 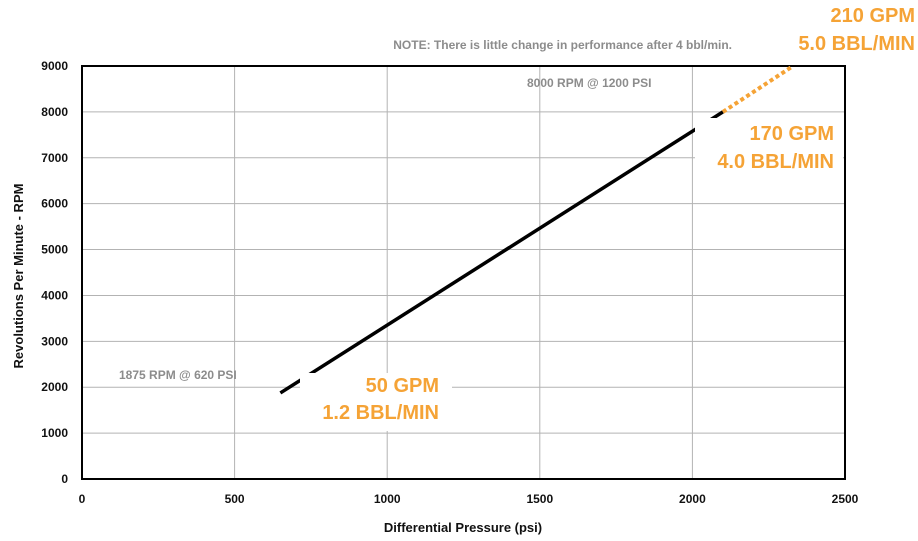 What do you see at coordinates (792, 134) in the screenshot?
I see `flow-label-2-gpm: 170 GPM` at bounding box center [792, 134].